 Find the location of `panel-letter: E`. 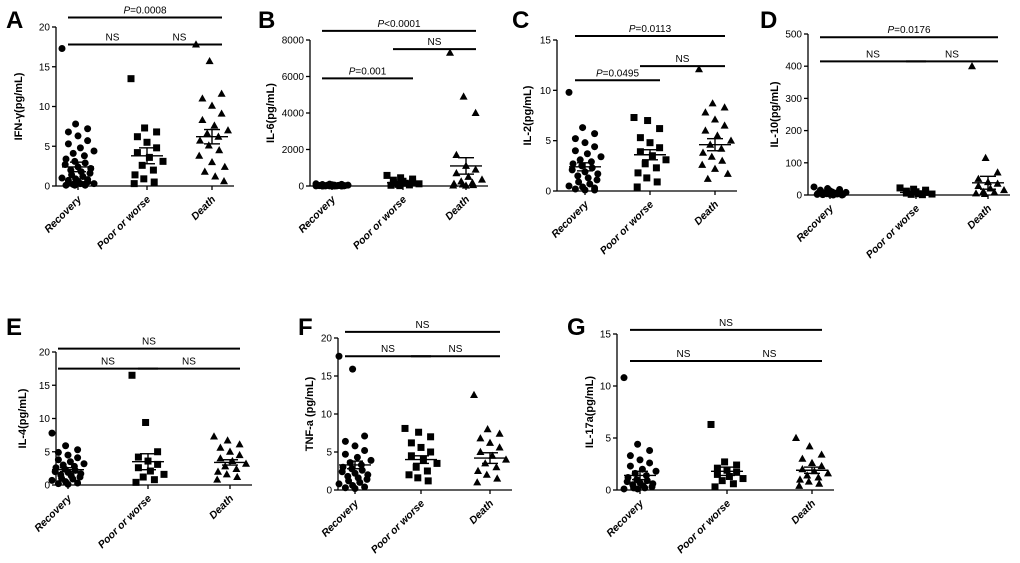

panel-letter: E is located at coordinates (14, 327).